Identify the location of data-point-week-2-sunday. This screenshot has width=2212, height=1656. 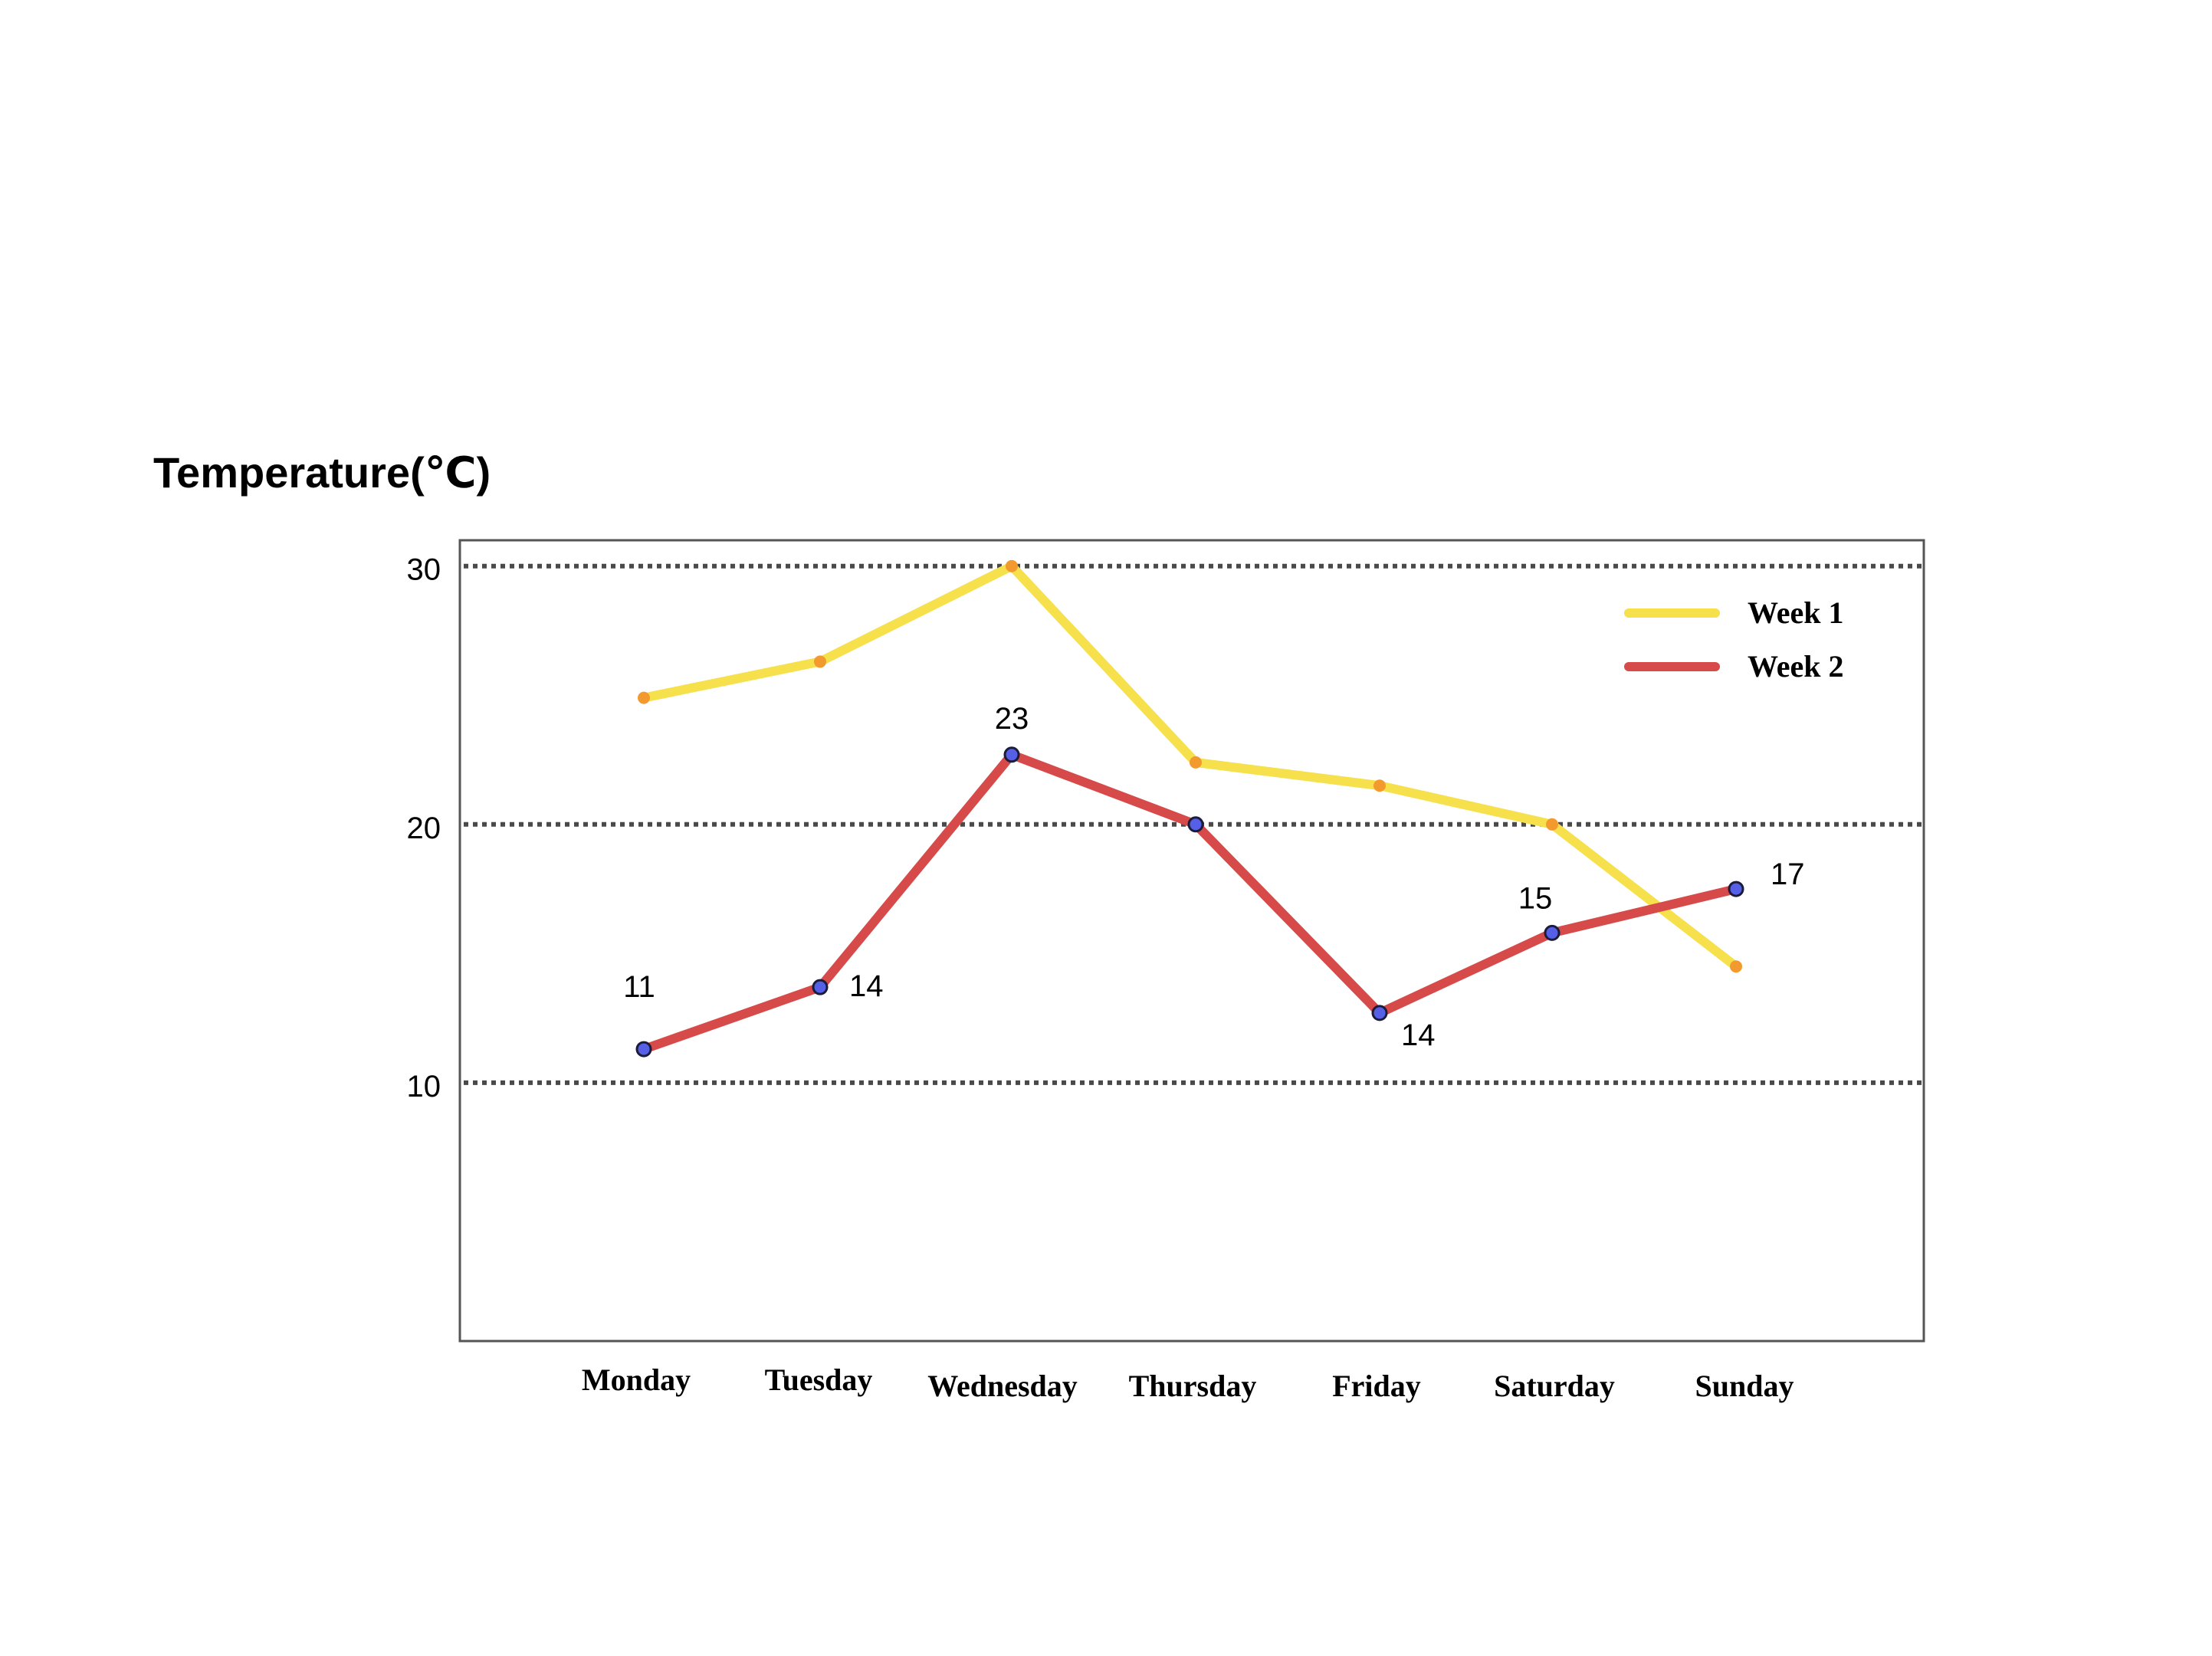
(1736, 888).